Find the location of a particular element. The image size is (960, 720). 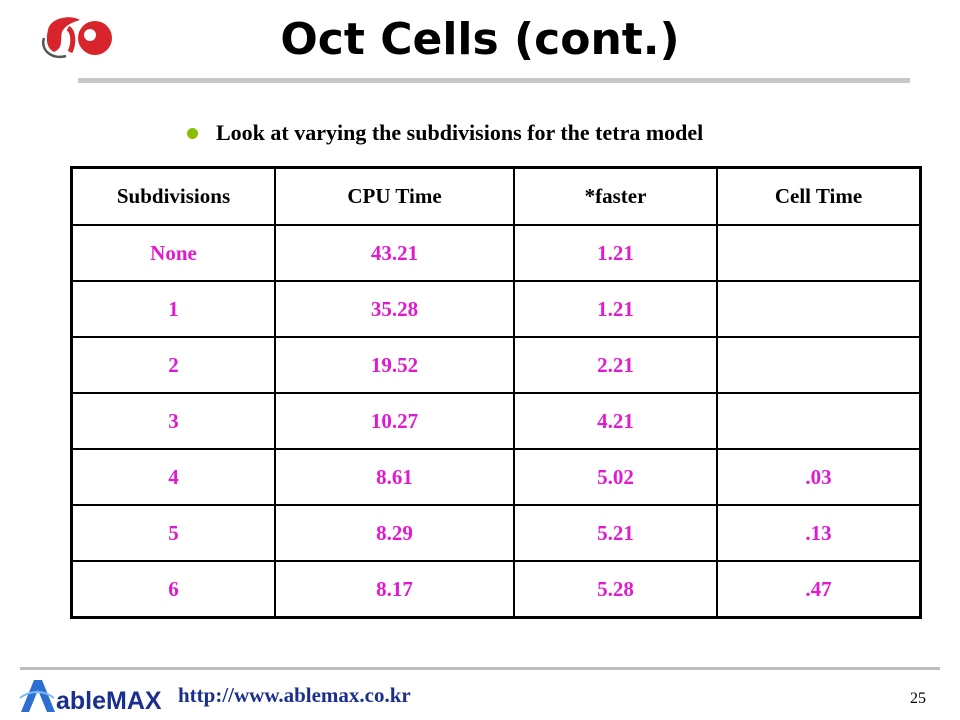

table-row: 1 35.28 1.21 is located at coordinates (496, 309).